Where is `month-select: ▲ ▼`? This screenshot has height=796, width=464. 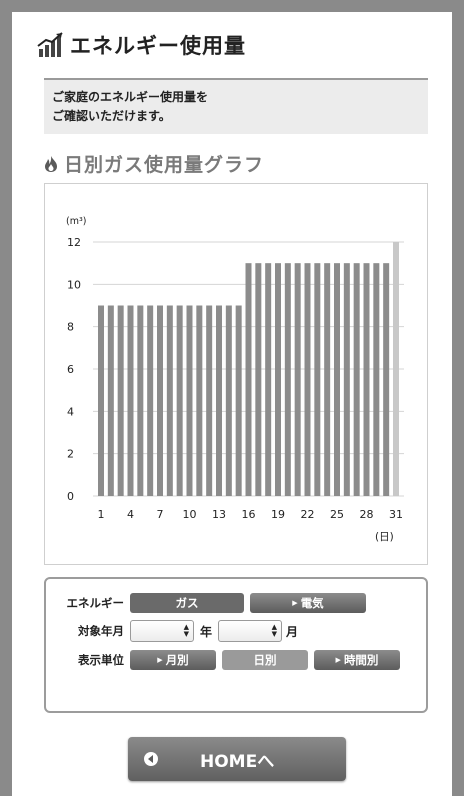 month-select: ▲ ▼ is located at coordinates (250, 631).